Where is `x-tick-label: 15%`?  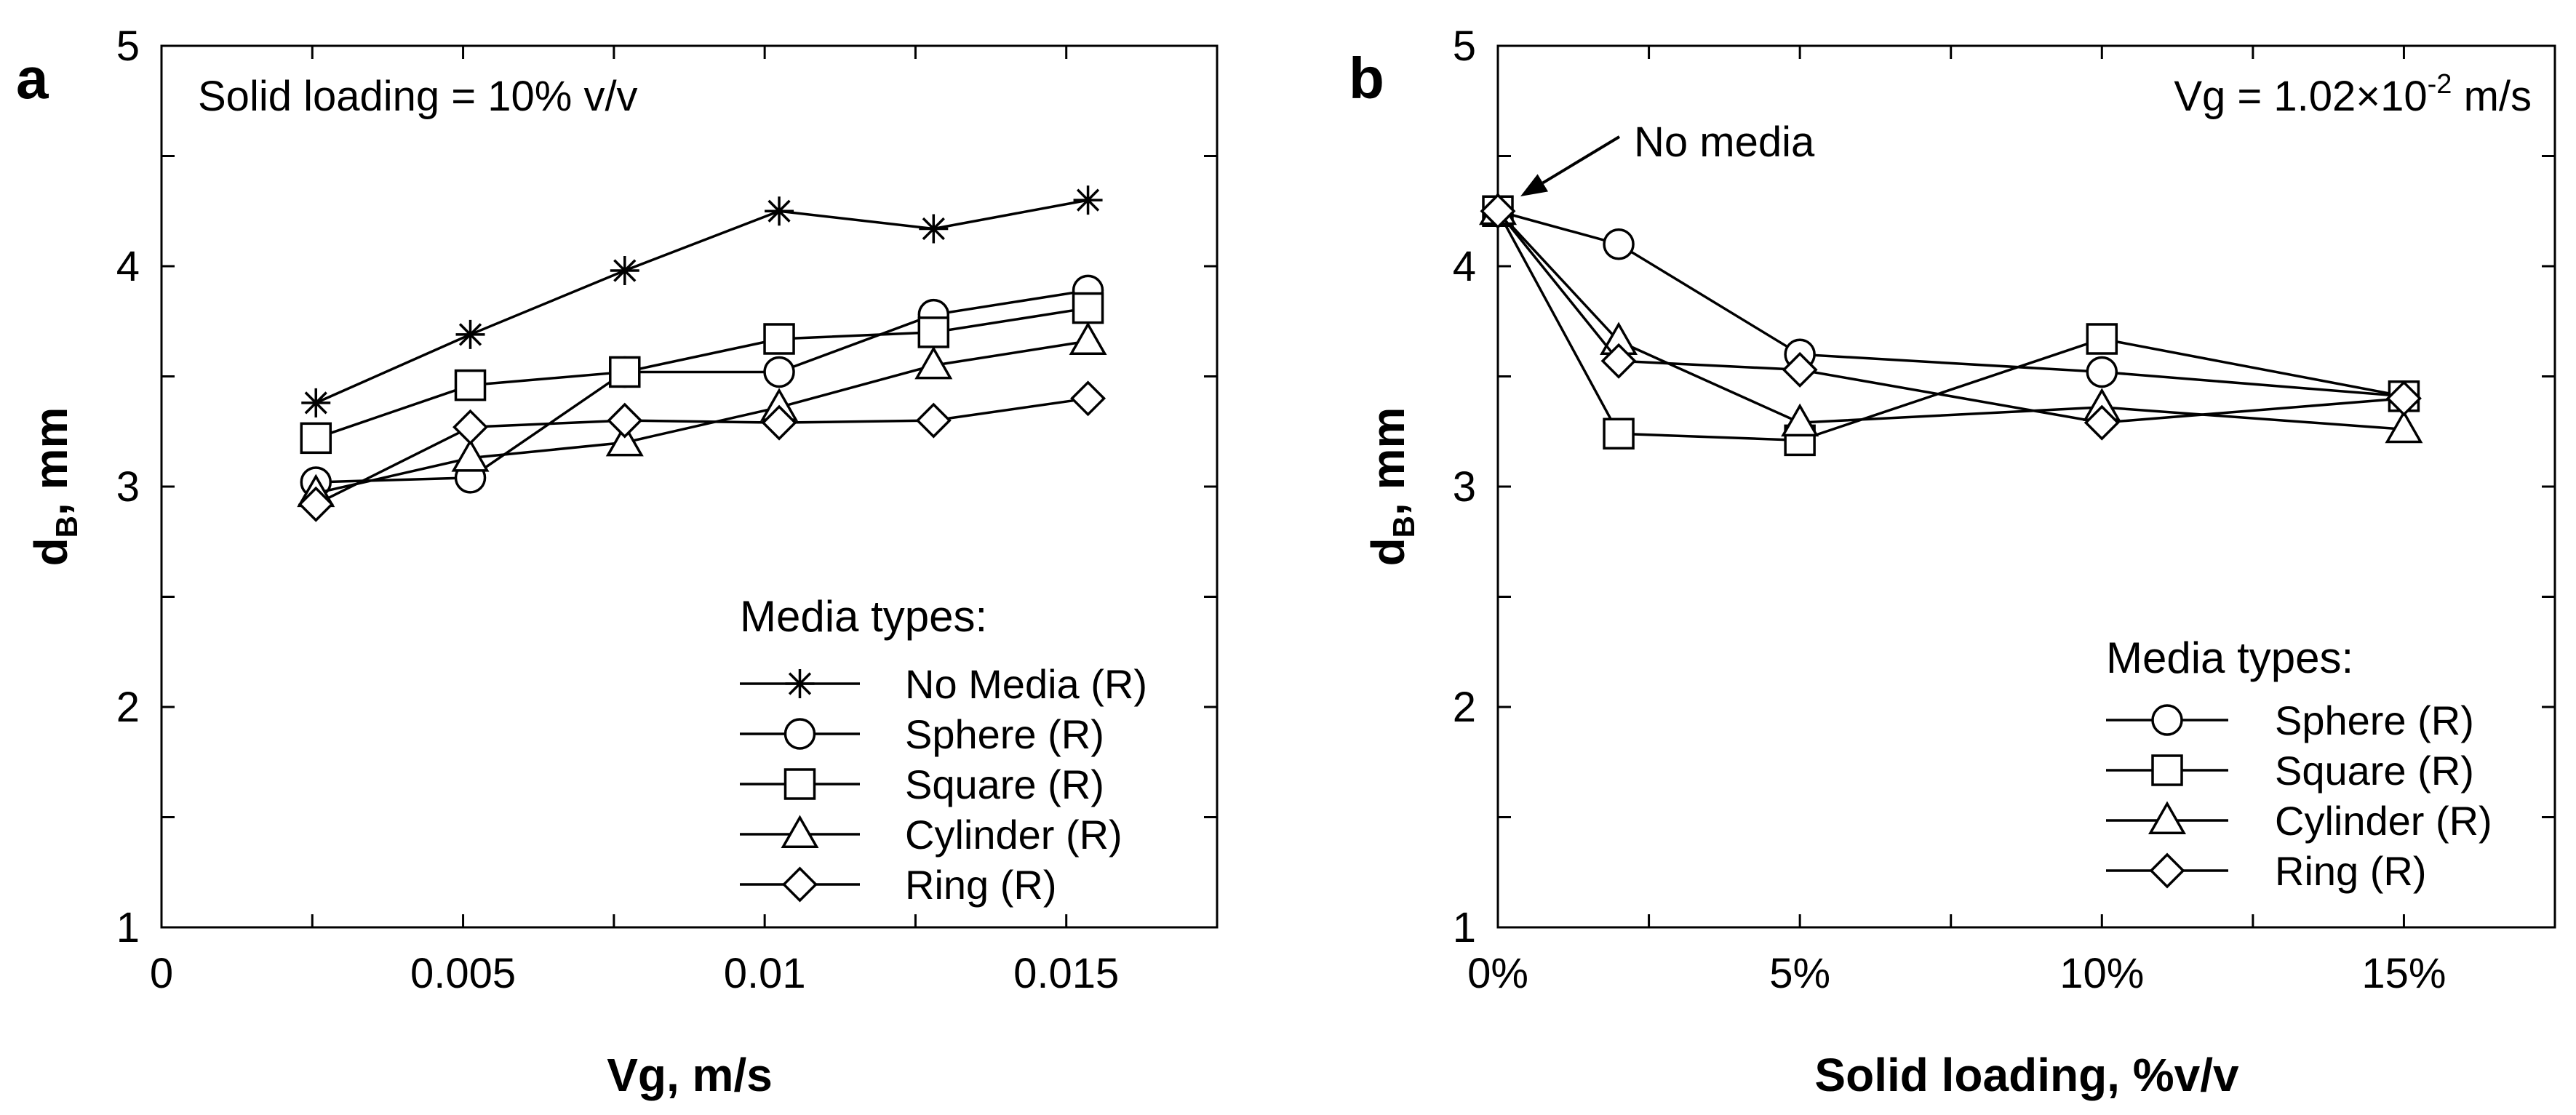
x-tick-label: 15% is located at coordinates (2403, 973).